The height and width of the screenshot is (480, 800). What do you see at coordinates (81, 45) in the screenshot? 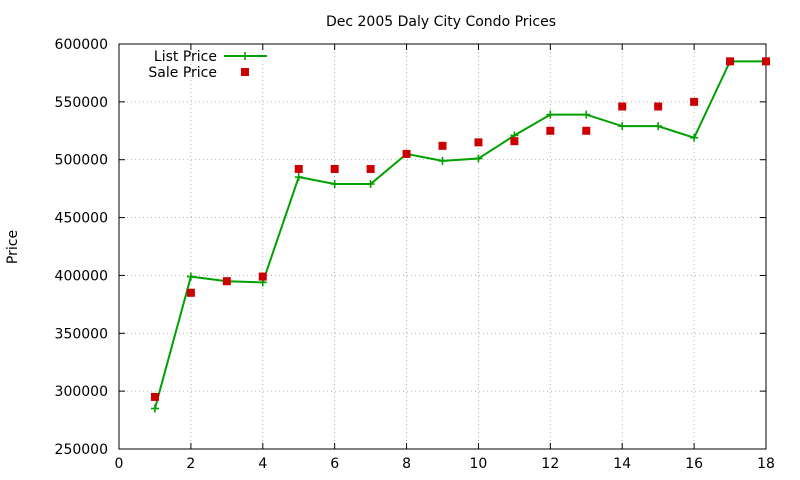
I see `y-tick-label: 600000` at bounding box center [81, 45].